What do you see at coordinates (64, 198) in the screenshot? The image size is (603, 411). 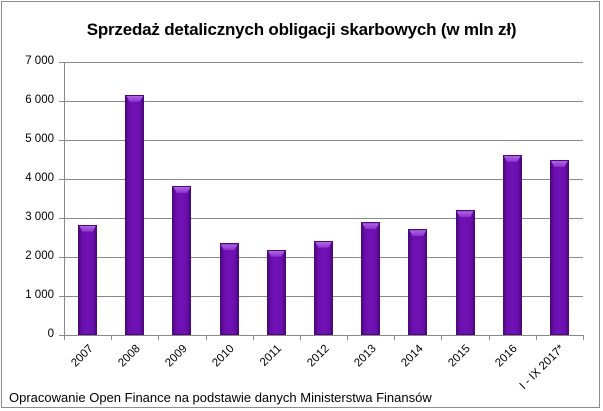 I see `y-axis` at bounding box center [64, 198].